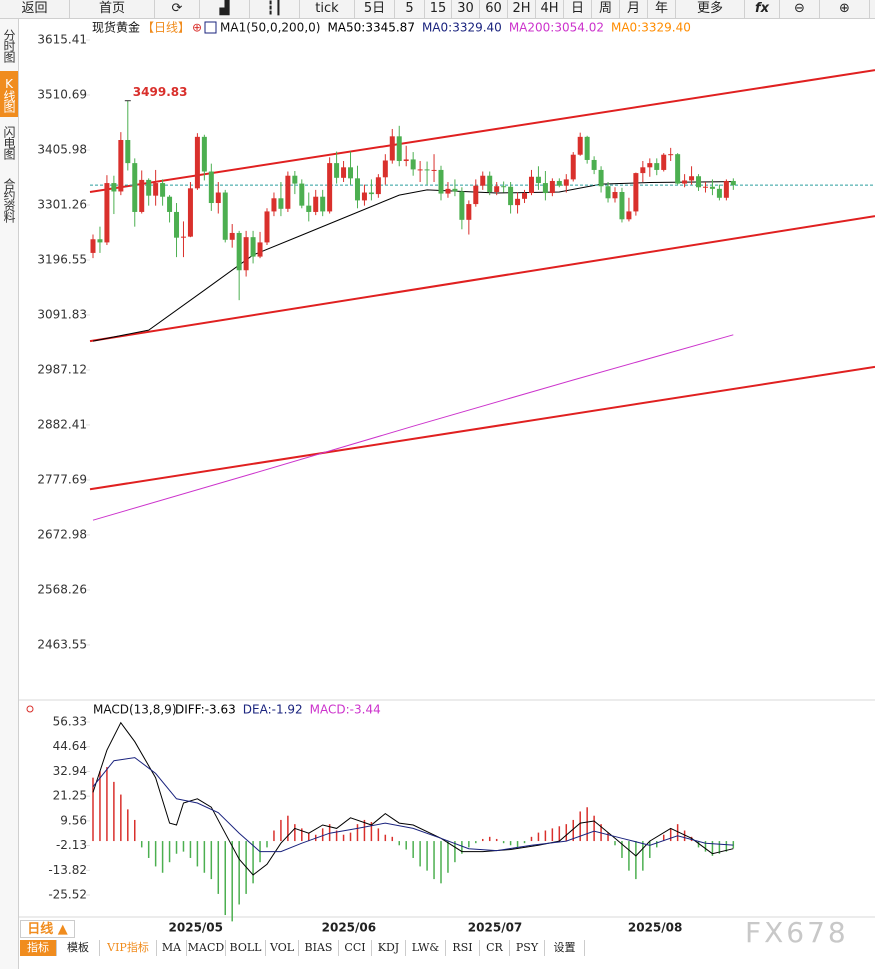 This screenshot has height=969, width=875. Describe the element at coordinates (177, 9) in the screenshot. I see `refresh-button: ⟳` at that location.